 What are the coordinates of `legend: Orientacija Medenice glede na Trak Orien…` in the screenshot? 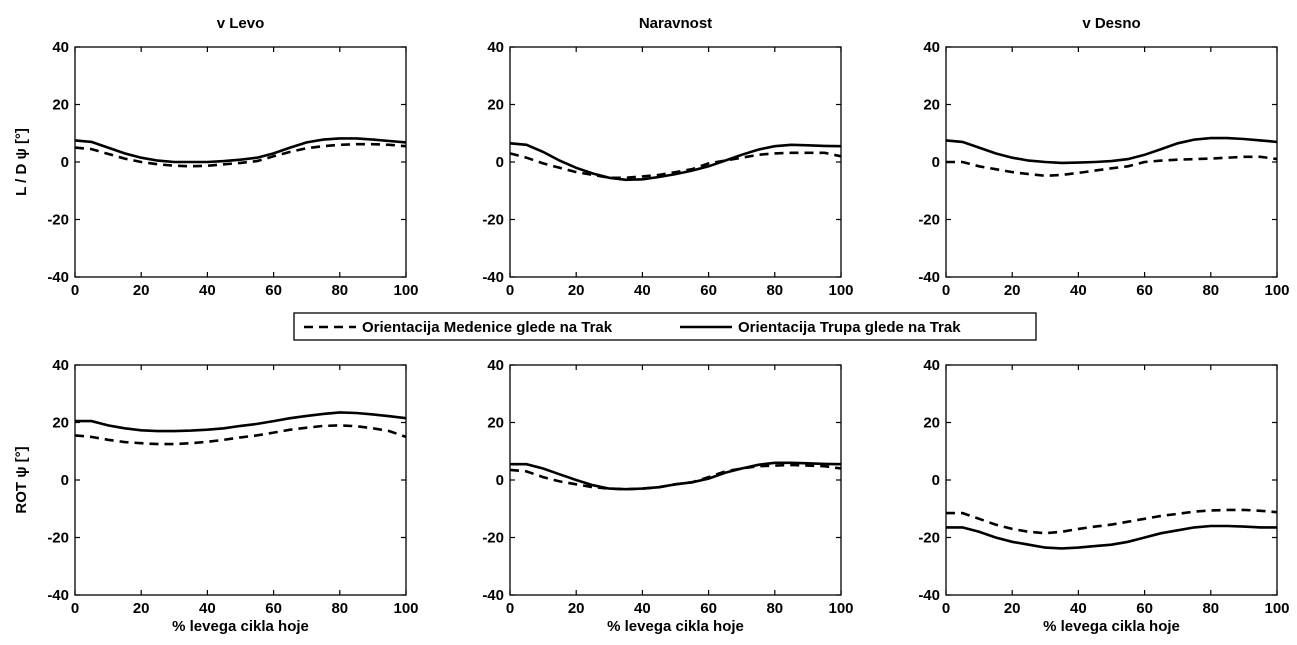 It's located at (665, 326).